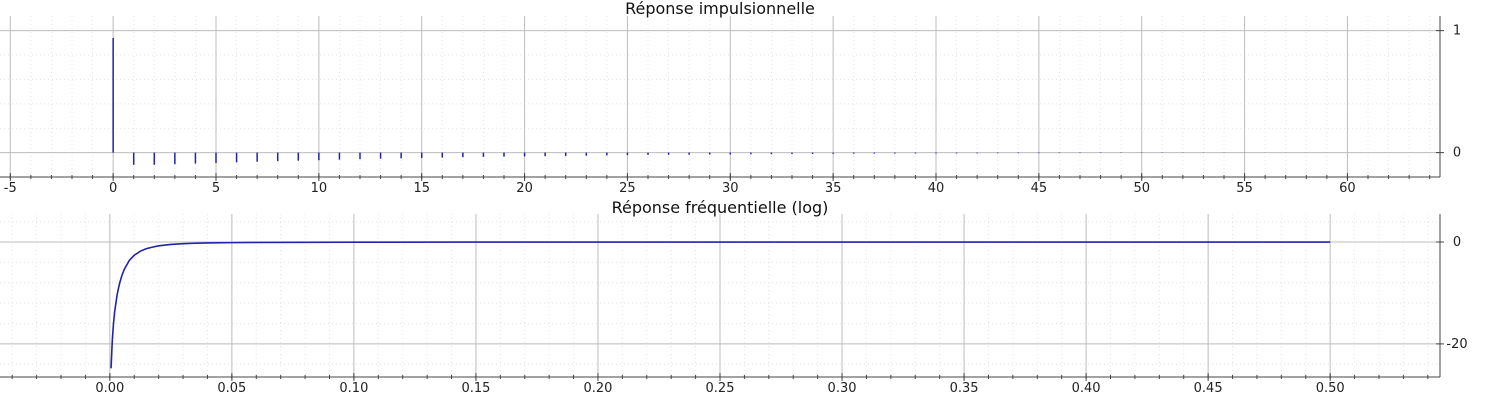  Describe the element at coordinates (1244, 188) in the screenshot. I see `x-tick-label: 55` at that location.